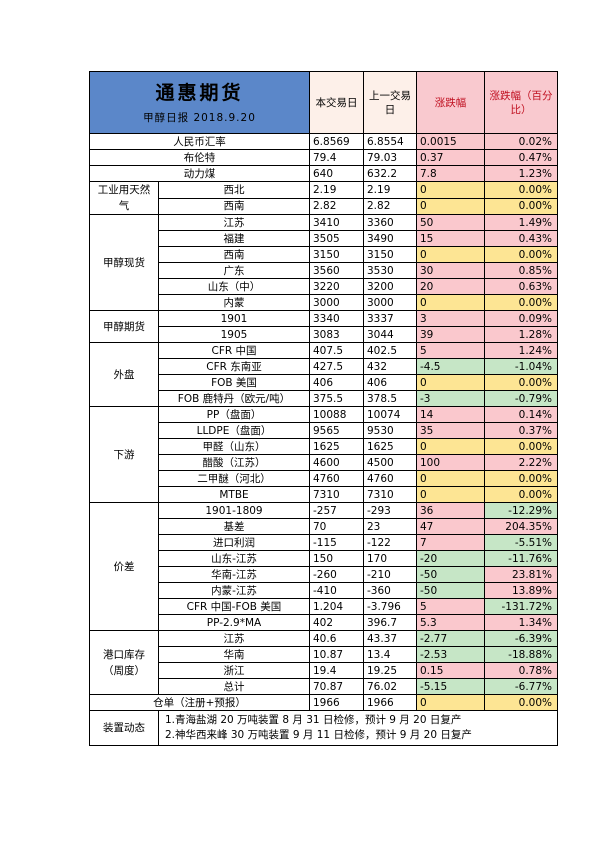 The height and width of the screenshot is (842, 595). I want to click on row-label: 华南, so click(234, 654).